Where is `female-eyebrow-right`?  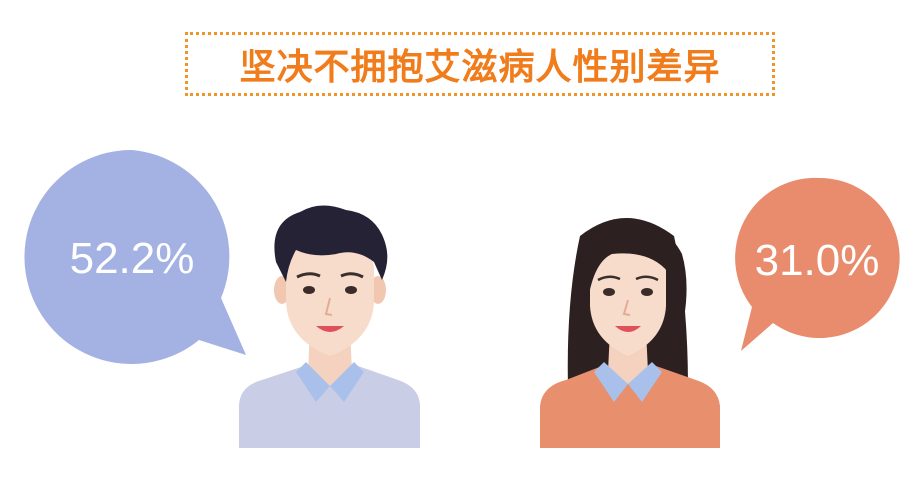
female-eyebrow-right is located at coordinates (647, 278).